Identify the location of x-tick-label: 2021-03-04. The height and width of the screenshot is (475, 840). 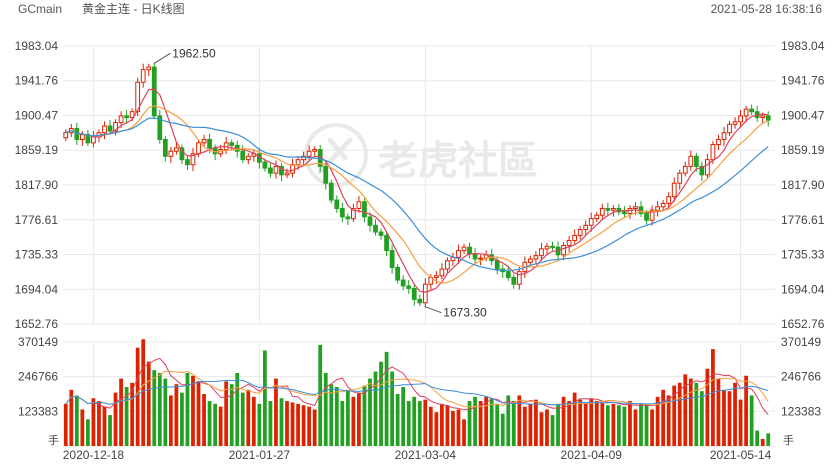
(426, 455).